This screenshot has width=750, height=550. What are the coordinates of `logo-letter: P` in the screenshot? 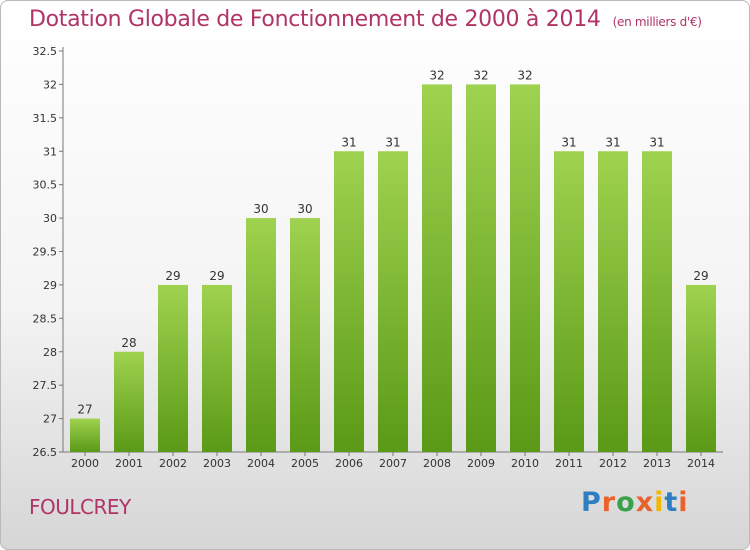 It's located at (591, 502).